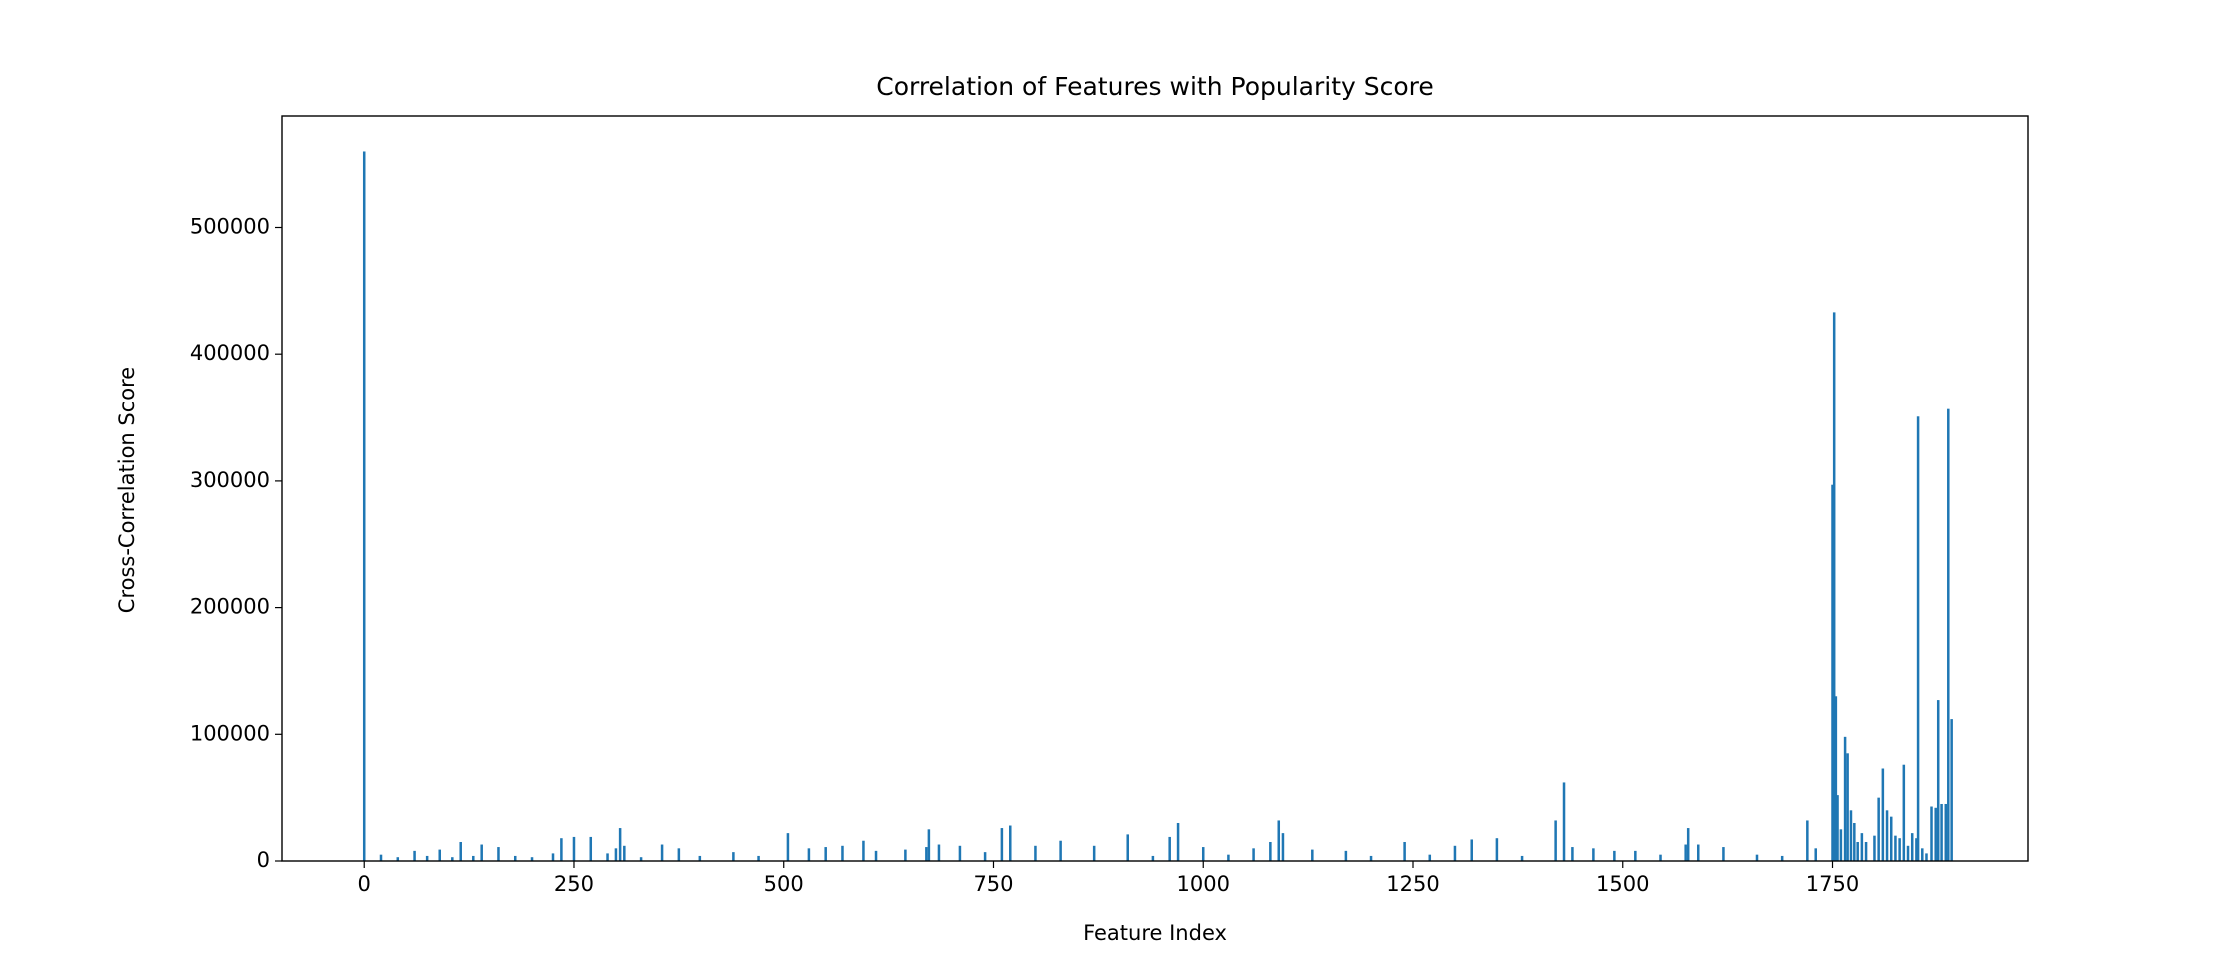 The width and height of the screenshot is (2232, 960). What do you see at coordinates (574, 884) in the screenshot?
I see `x-tick-label: 250` at bounding box center [574, 884].